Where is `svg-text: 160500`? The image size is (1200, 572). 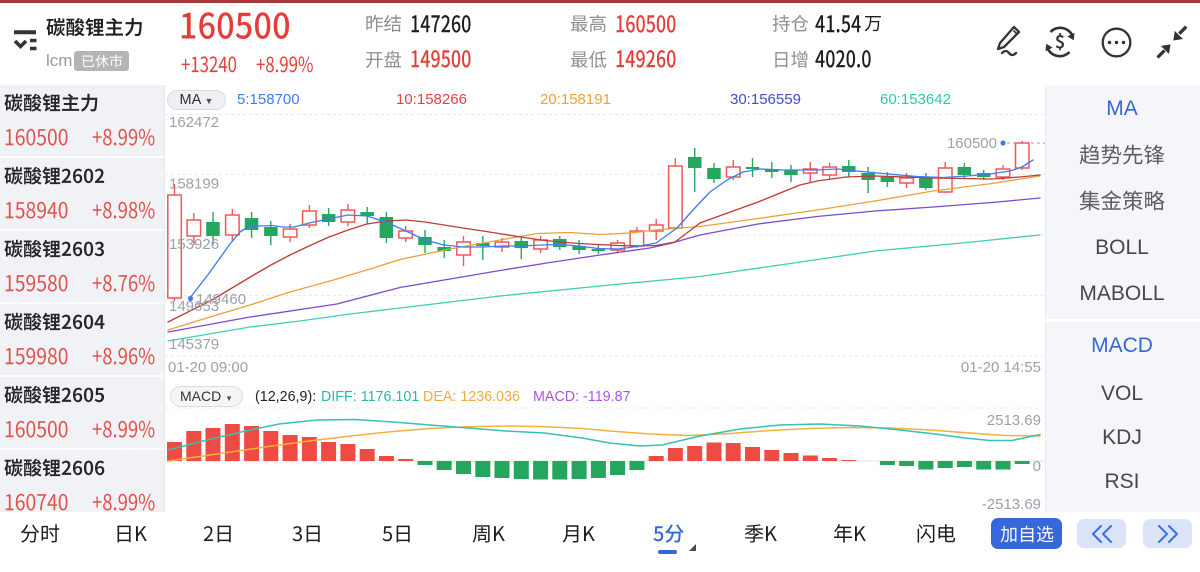 svg-text: 160500 is located at coordinates (972, 143).